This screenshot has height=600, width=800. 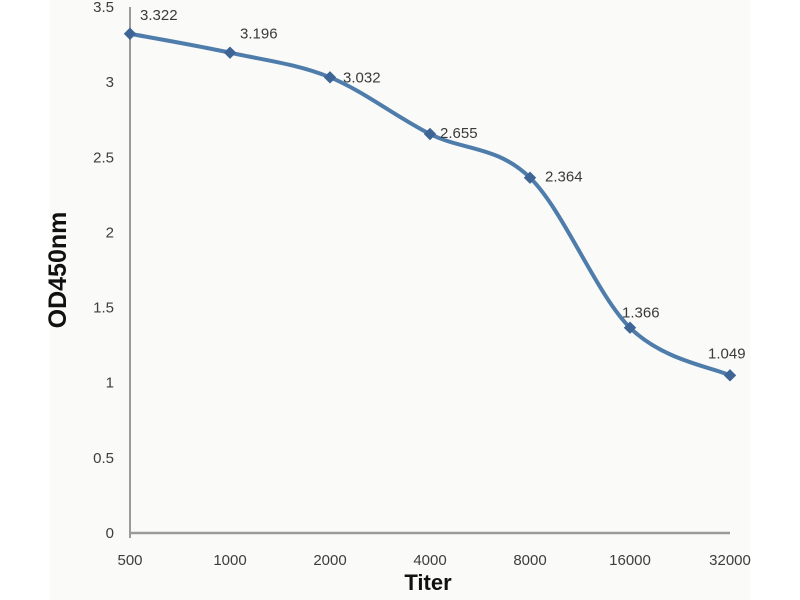 I want to click on data-point-label: 3.032, so click(x=362, y=77).